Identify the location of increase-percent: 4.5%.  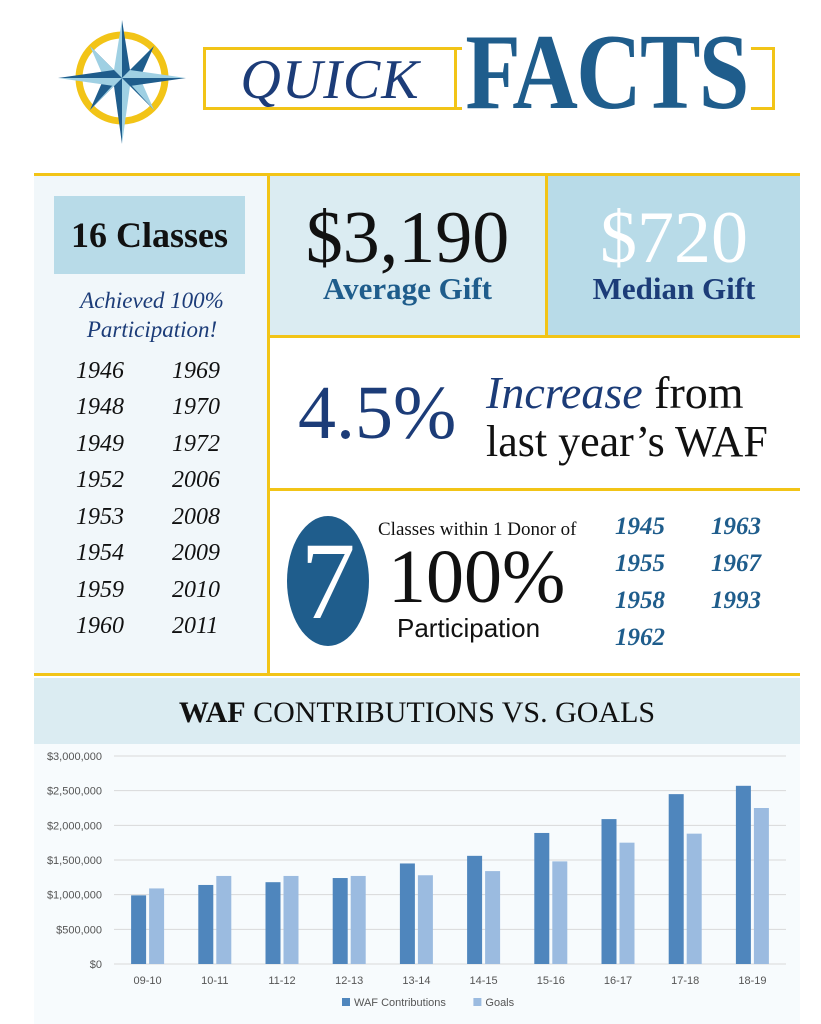
(377, 413).